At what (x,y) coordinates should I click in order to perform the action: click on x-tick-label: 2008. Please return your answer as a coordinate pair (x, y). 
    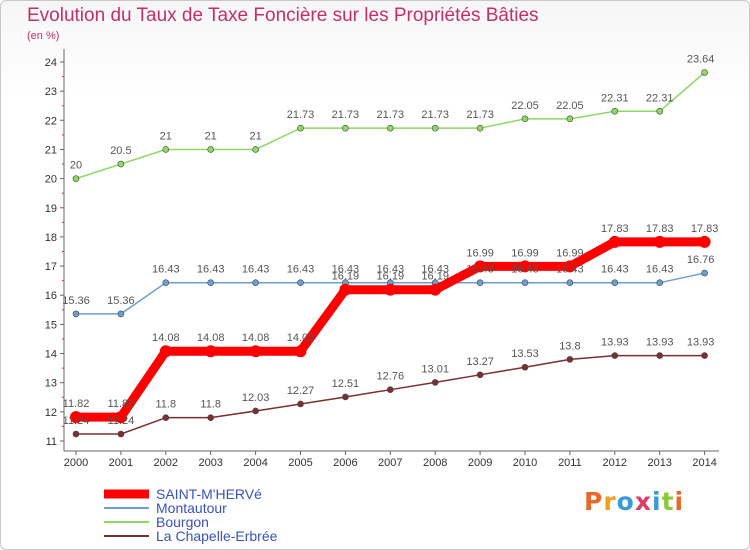
    Looking at the image, I should click on (435, 463).